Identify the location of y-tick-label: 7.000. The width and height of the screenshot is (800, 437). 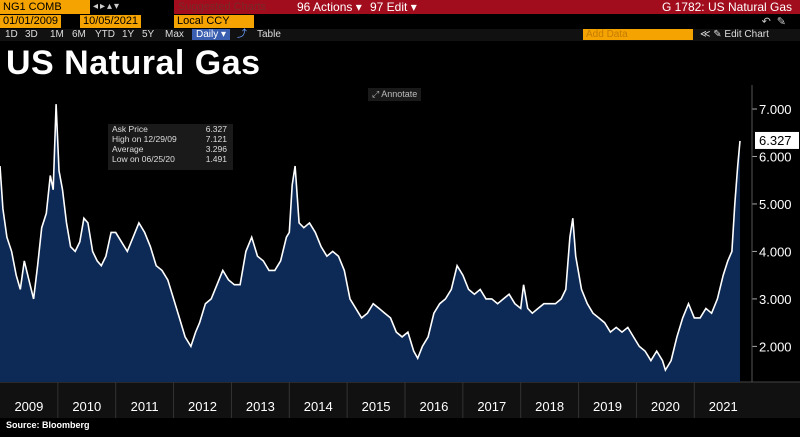
(775, 109).